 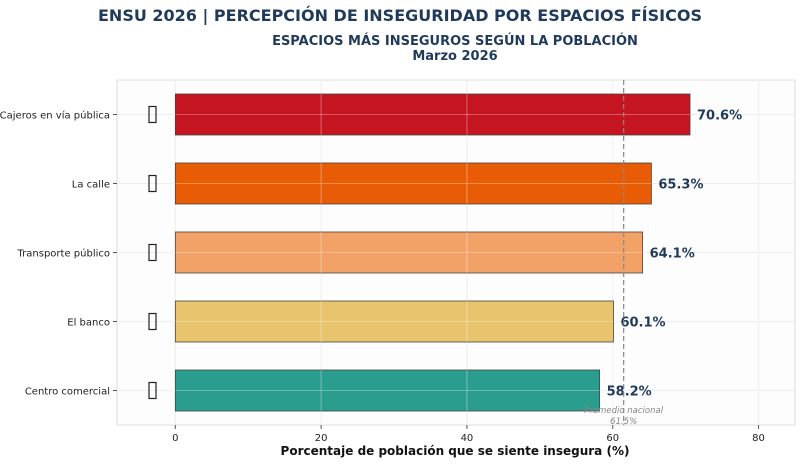 What do you see at coordinates (719, 116) in the screenshot?
I see `bar-value-label: 70.6%` at bounding box center [719, 116].